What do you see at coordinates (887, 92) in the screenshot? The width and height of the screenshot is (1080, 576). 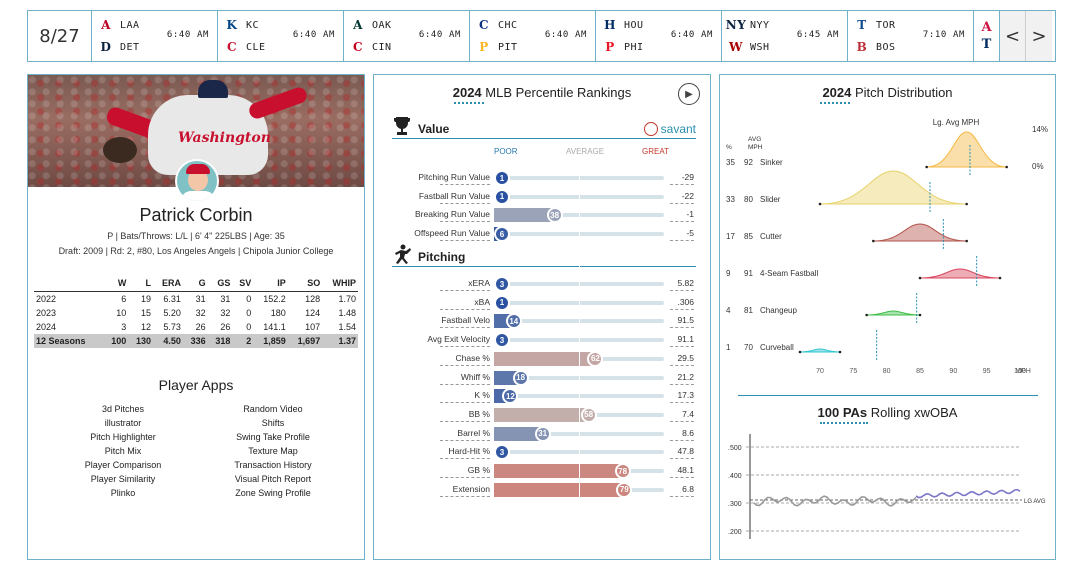 I see `pitch-dist-title: 2024 Pitch Distribution` at bounding box center [887, 92].